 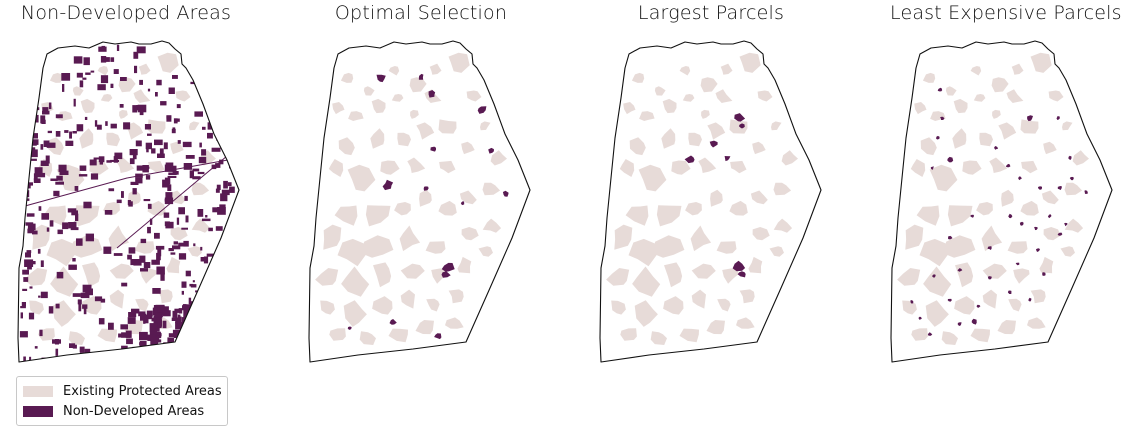 What do you see at coordinates (126, 13) in the screenshot?
I see `panel-title-non-developed: Non-Developed Areas` at bounding box center [126, 13].